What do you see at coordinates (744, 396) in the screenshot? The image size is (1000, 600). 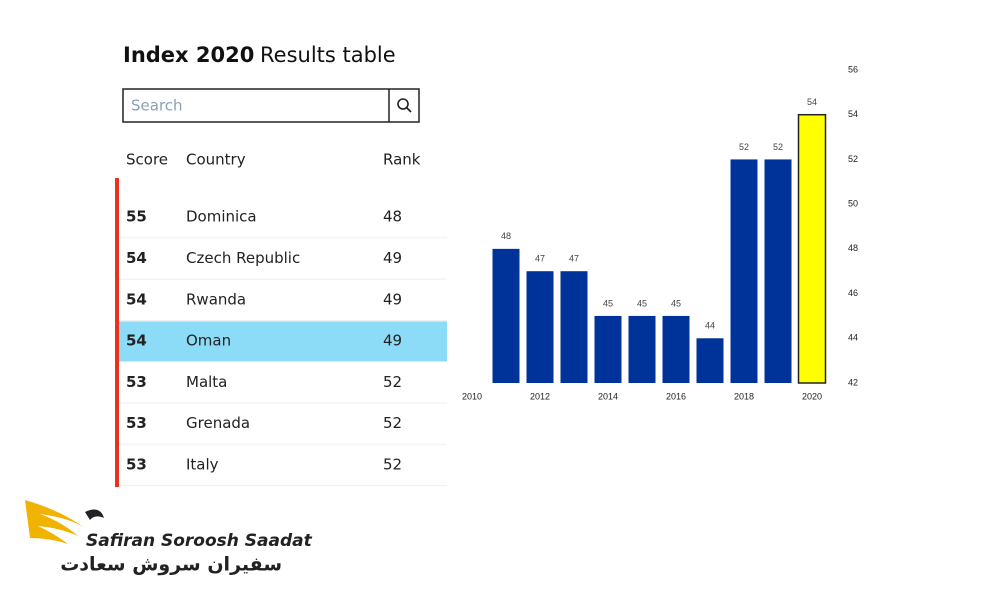 I see `x-tick-label: 2018` at bounding box center [744, 396].